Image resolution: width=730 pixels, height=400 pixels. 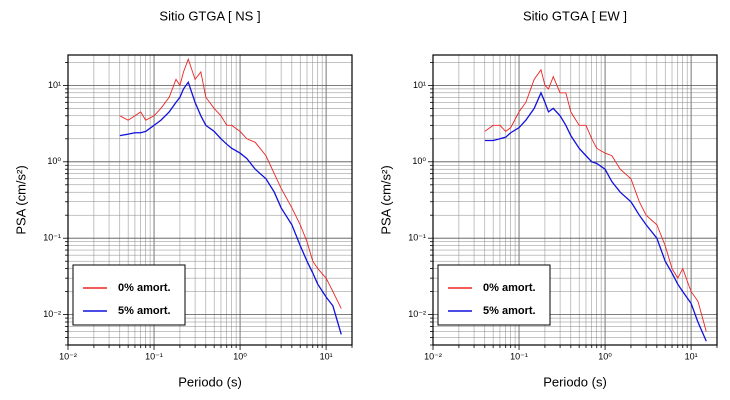 What do you see at coordinates (575, 15) in the screenshot?
I see `chart-title: Sitio GTGA [ EW ]` at bounding box center [575, 15].